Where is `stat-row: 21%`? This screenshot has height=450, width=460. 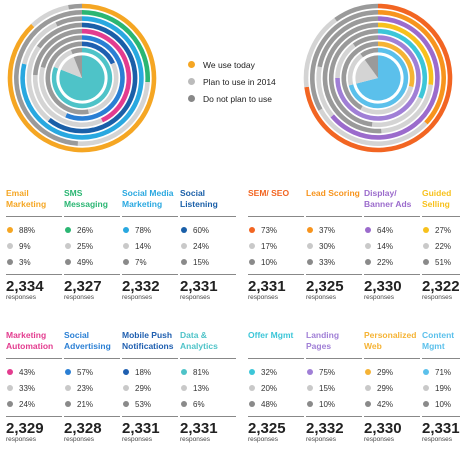 stat-row: 21% is located at coordinates (78, 404).